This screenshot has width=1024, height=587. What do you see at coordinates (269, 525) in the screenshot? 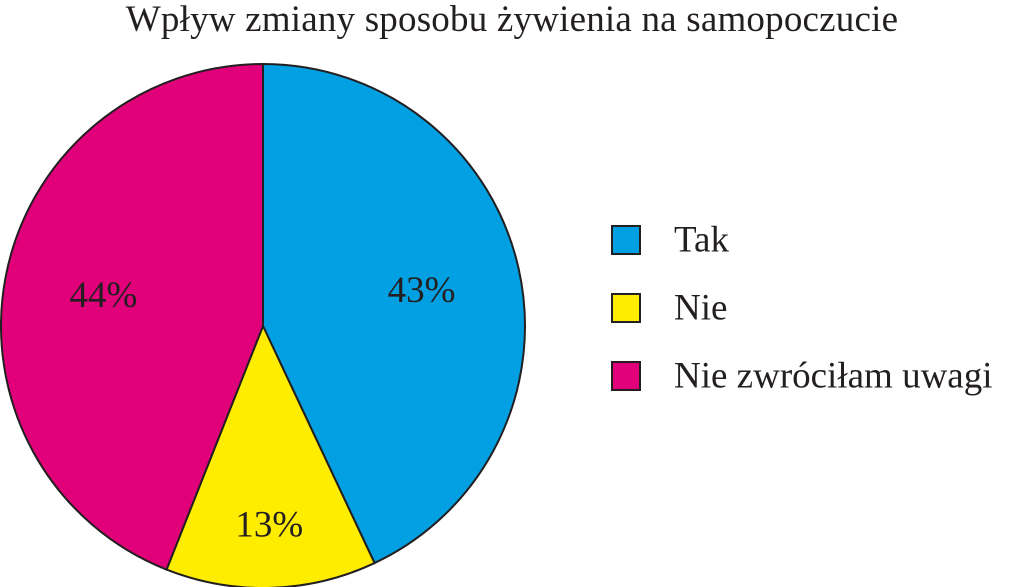
I see `pie-slice-label-nie: 13%` at bounding box center [269, 525].